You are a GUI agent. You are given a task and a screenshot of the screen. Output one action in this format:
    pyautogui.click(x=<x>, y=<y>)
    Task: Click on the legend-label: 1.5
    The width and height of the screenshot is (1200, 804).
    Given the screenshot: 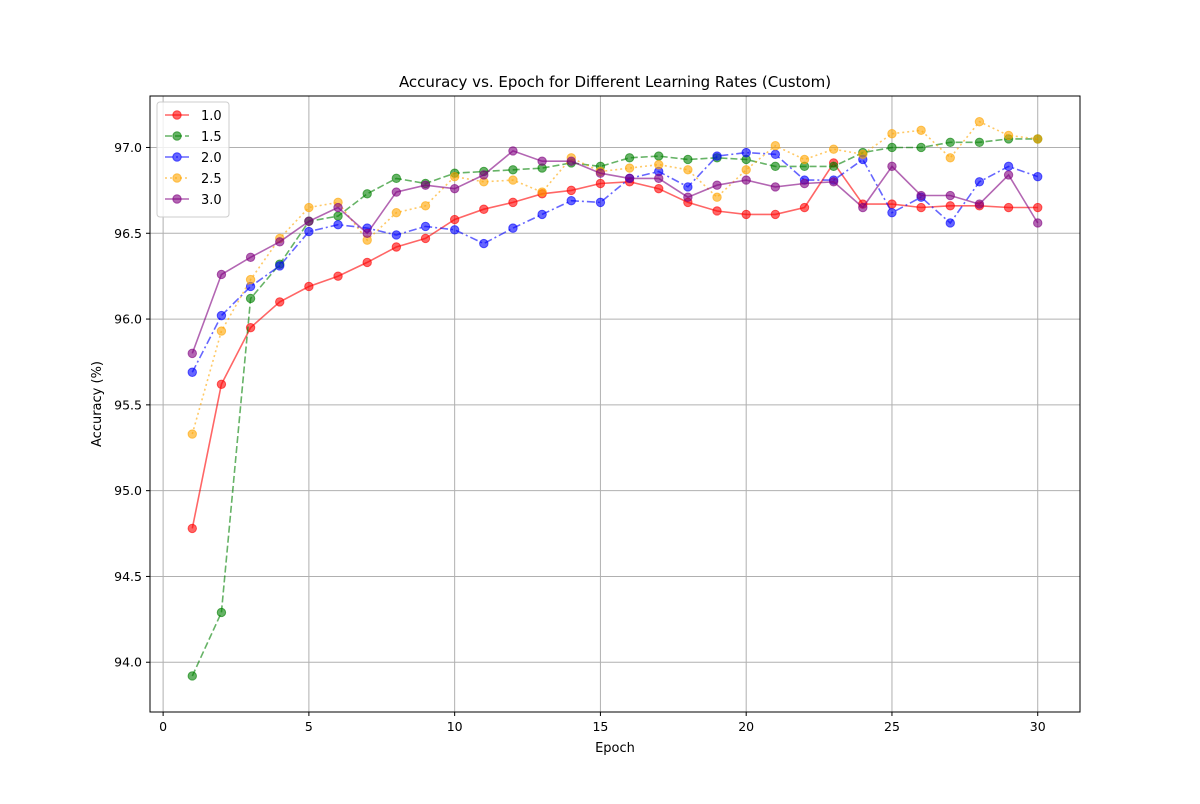 What is the action you would take?
    pyautogui.click(x=211, y=137)
    